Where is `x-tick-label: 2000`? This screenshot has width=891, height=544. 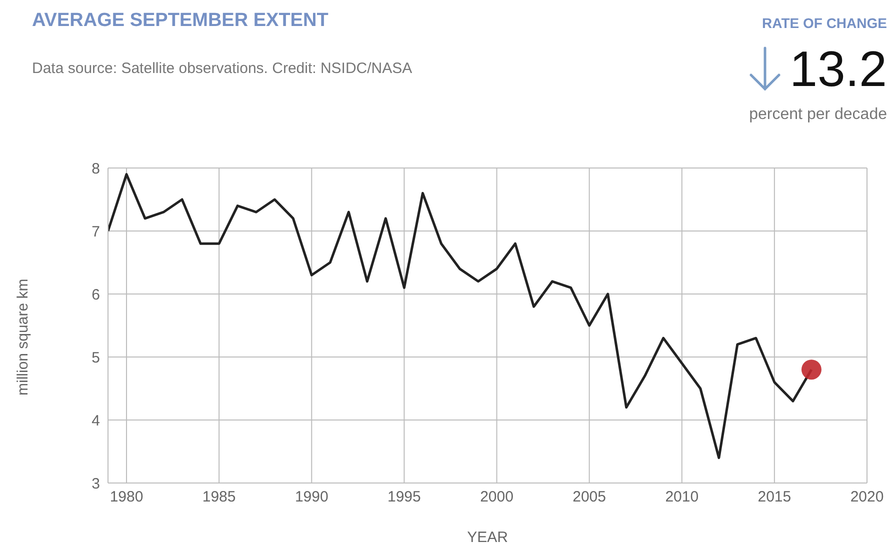
x-tick-label: 2000 is located at coordinates (497, 497).